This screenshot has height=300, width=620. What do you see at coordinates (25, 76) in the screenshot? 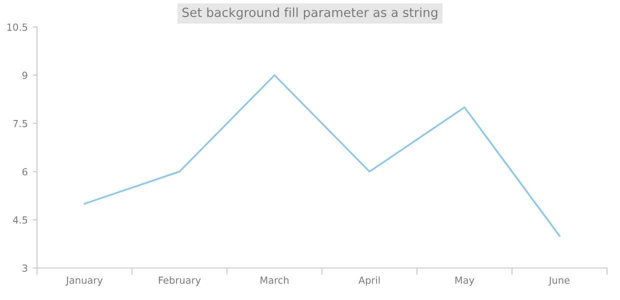
I see `y-tick-label: 9` at bounding box center [25, 76].